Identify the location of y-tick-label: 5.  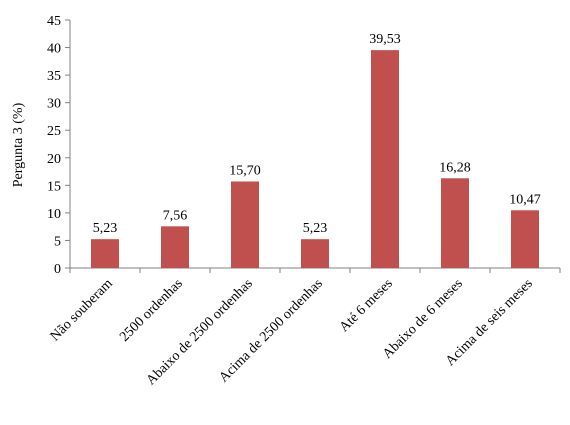
(57, 241).